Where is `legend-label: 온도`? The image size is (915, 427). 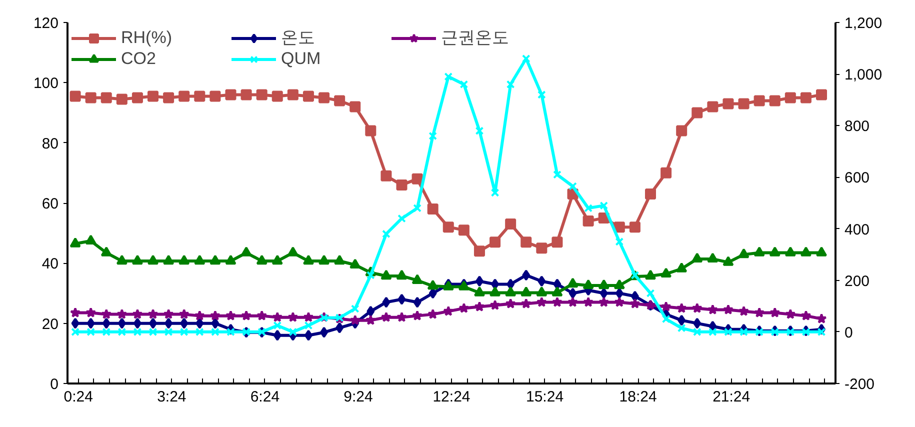
legend-label: 온도 is located at coordinates (298, 38).